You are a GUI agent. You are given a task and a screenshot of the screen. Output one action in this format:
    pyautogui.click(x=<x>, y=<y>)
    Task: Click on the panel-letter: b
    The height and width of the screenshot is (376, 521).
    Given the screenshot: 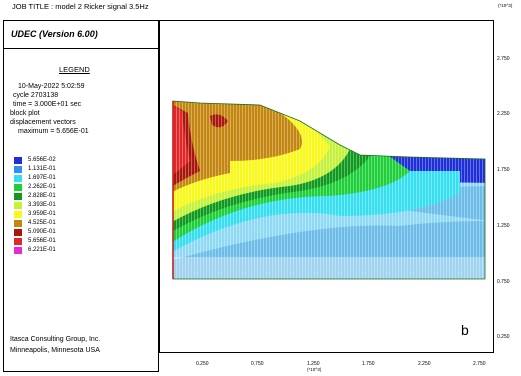 What is the action you would take?
    pyautogui.click(x=465, y=330)
    